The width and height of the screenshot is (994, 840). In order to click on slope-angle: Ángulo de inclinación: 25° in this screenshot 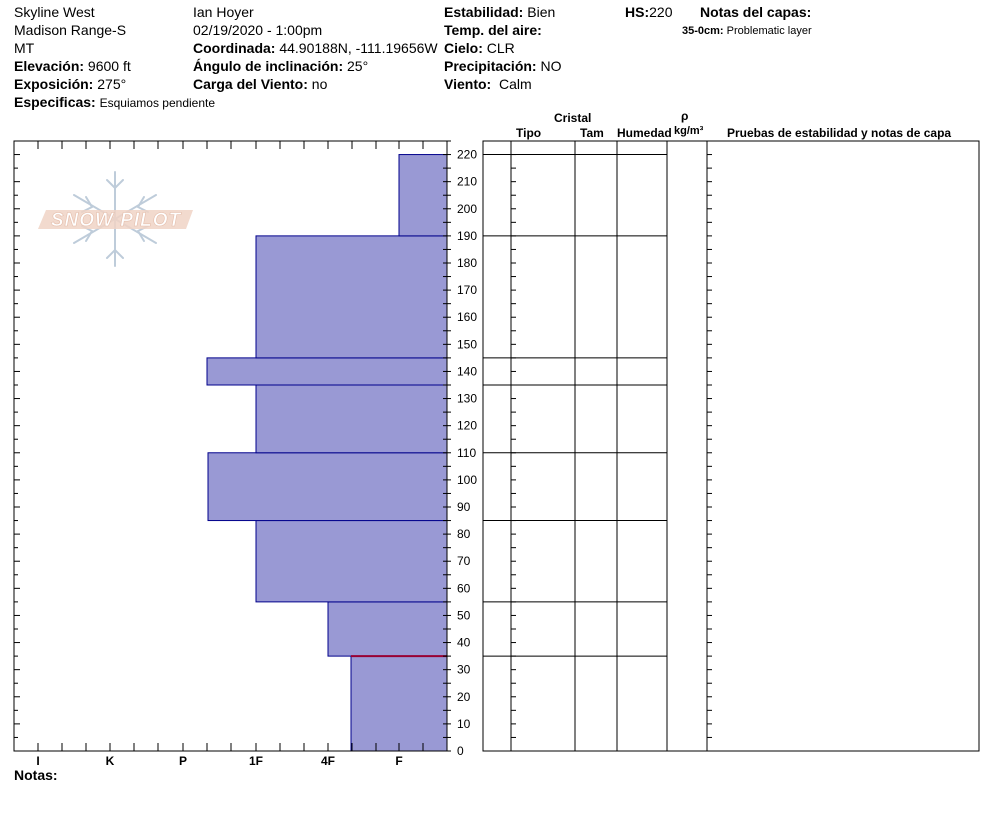, I will do `click(280, 66)`.